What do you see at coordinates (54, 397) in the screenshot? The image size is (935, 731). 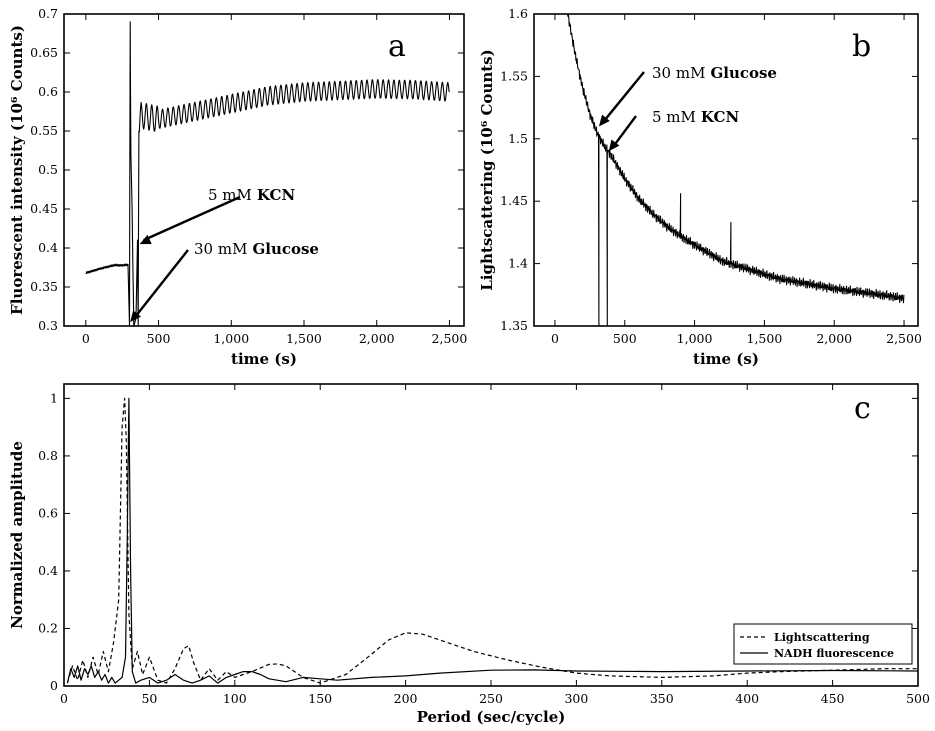 I see `y-tick-label: 1` at bounding box center [54, 397].